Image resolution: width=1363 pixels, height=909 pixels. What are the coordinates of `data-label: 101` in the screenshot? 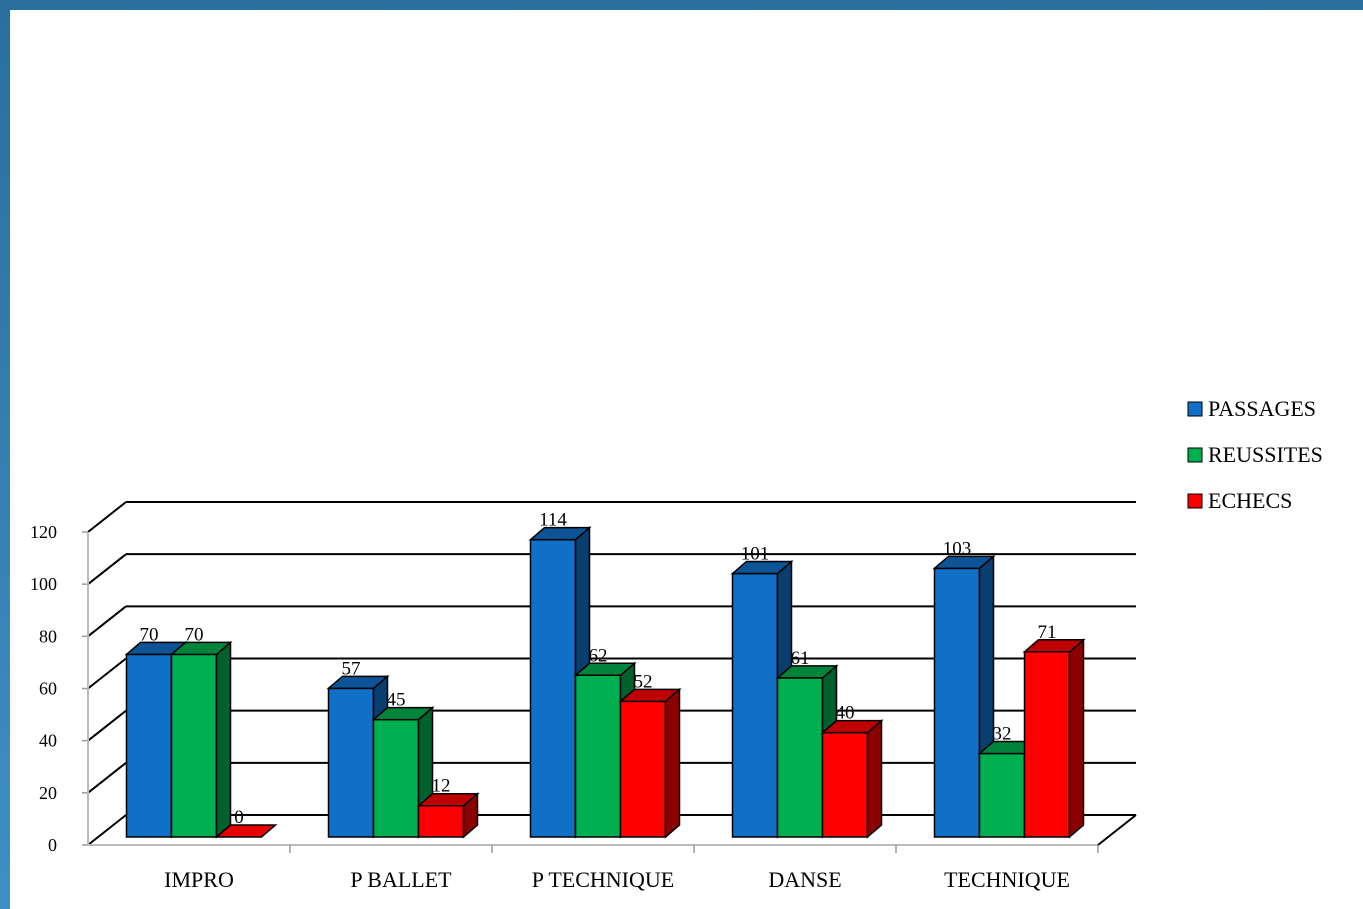 It's located at (755, 554).